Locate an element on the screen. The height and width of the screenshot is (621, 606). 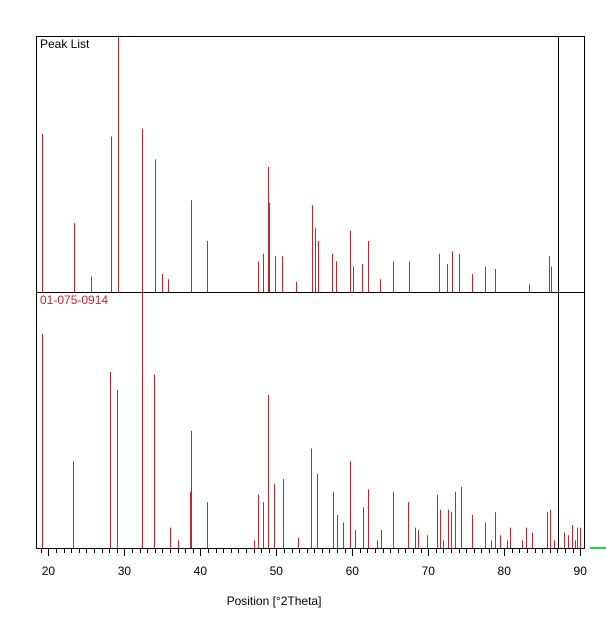
tick-label-70: 70 is located at coordinates (429, 571).